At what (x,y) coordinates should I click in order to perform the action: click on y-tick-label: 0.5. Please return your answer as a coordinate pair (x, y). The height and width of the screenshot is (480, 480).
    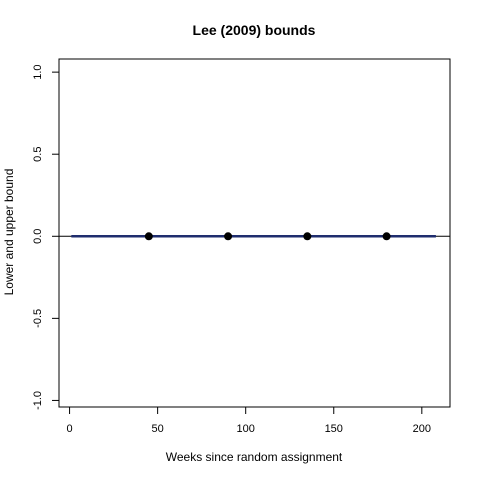
    Looking at the image, I should click on (38, 154).